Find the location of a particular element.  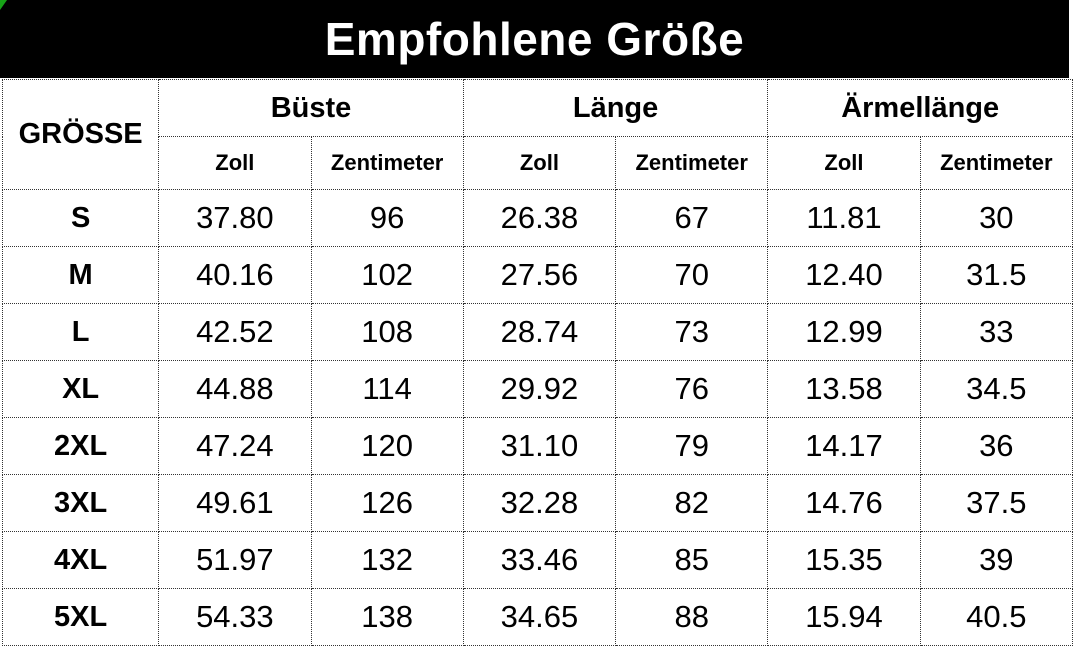

value-cell: 27.56 is located at coordinates (539, 275).